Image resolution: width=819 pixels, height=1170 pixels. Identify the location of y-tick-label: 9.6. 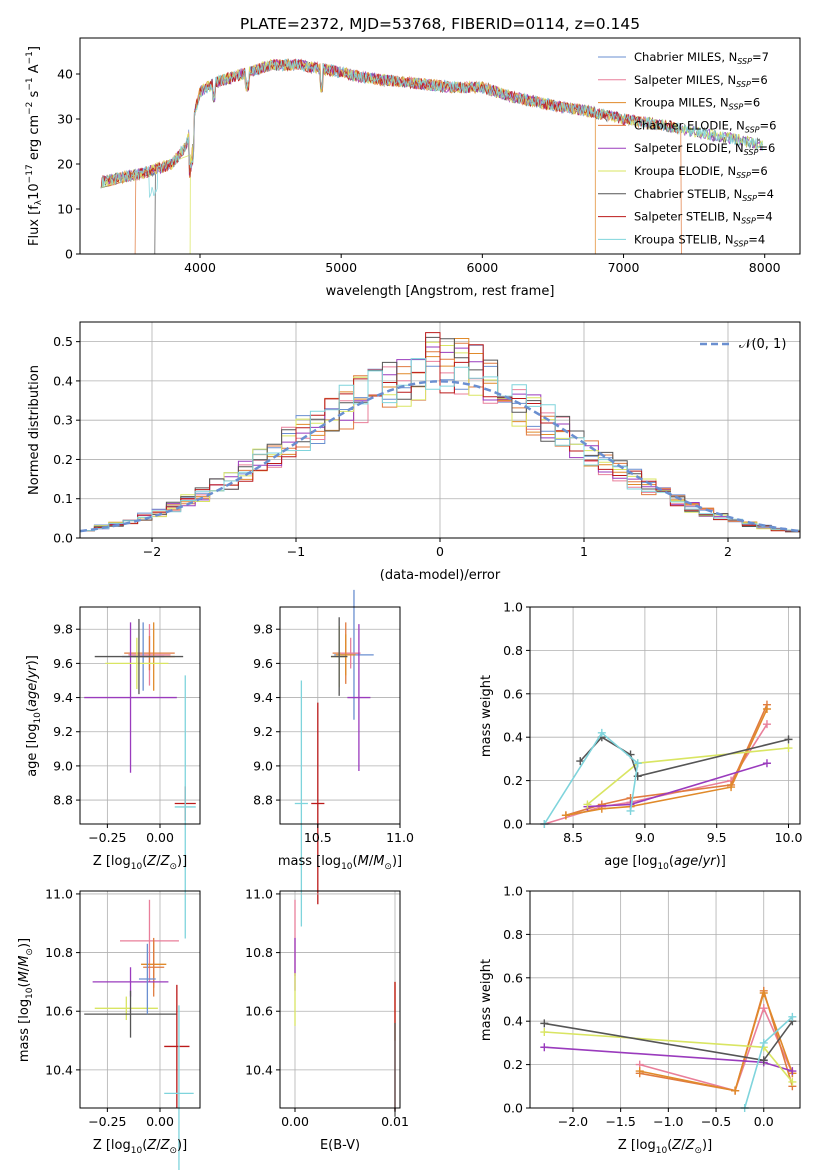
(63, 663).